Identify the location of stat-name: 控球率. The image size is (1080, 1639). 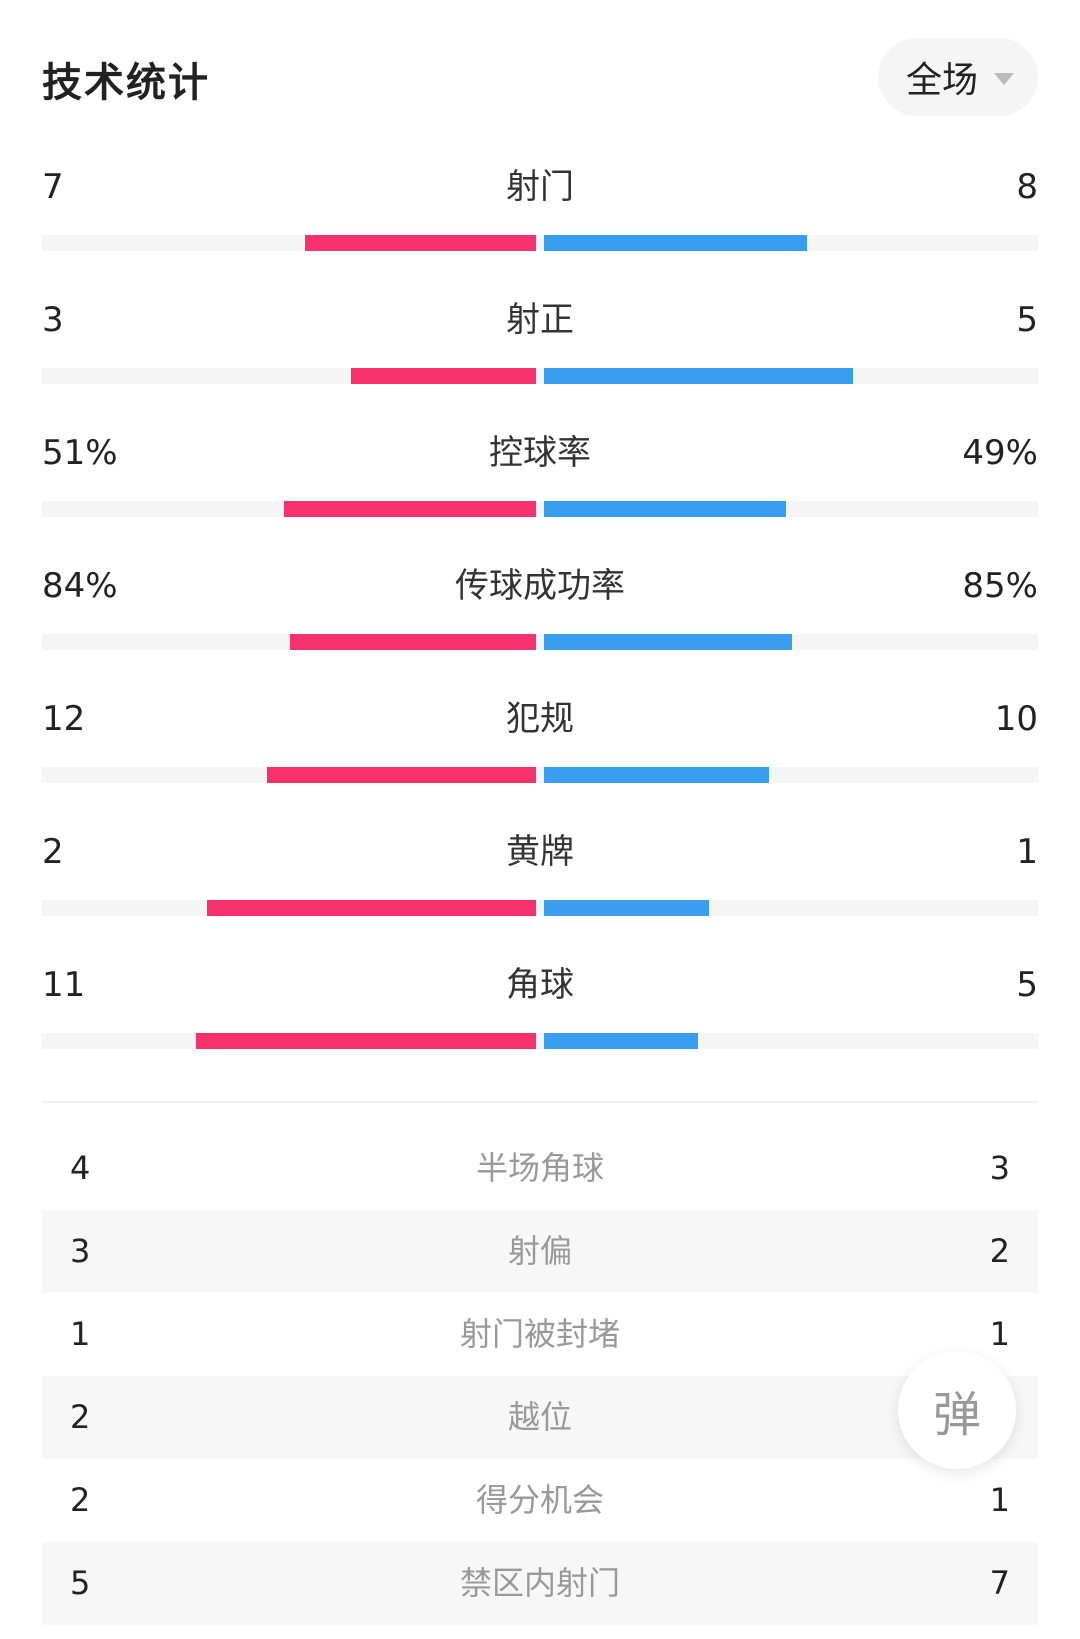
(540, 453).